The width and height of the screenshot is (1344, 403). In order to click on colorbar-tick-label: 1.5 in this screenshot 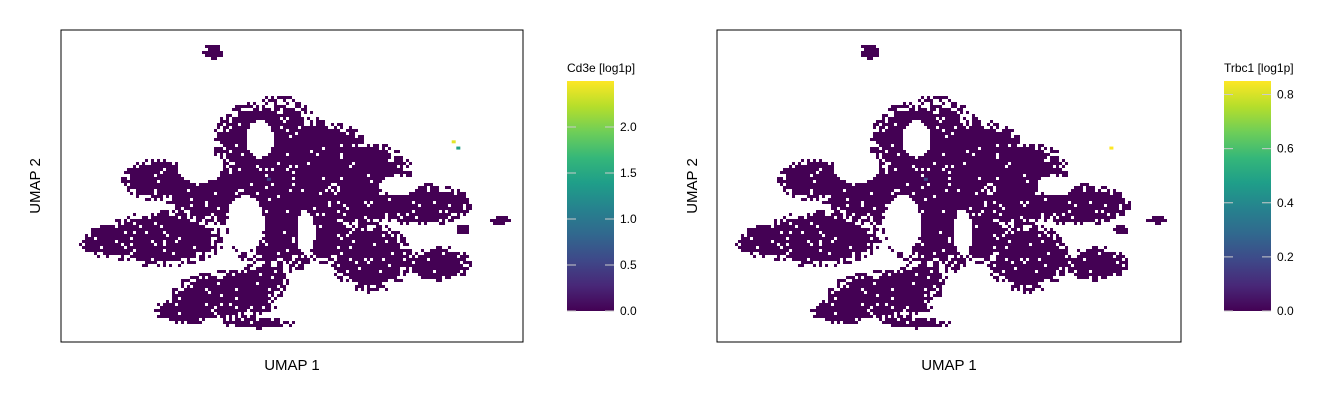, I will do `click(628, 173)`.